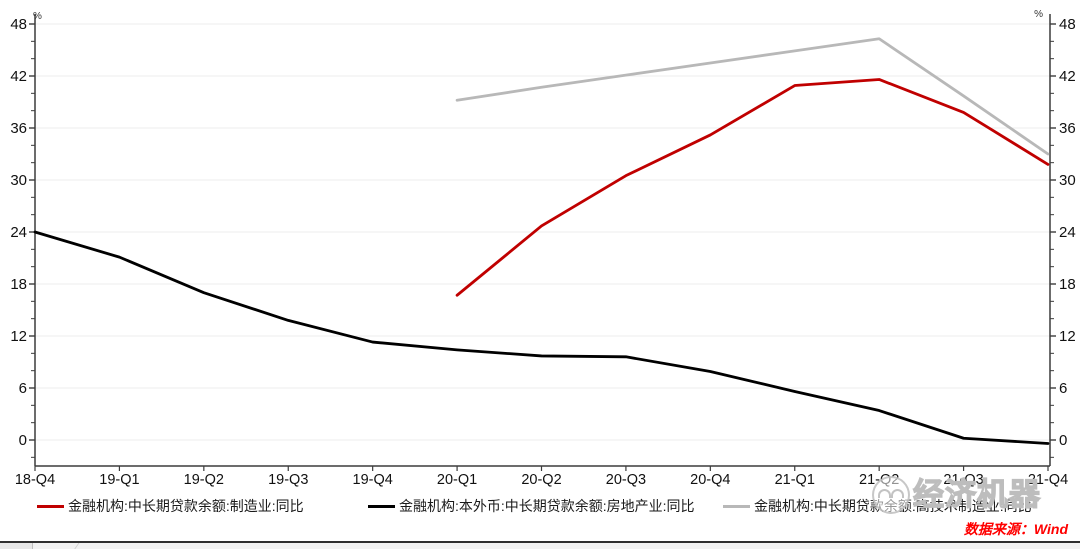 Image resolution: width=1080 pixels, height=549 pixels. Describe the element at coordinates (23, 440) in the screenshot. I see `y-tick-label-left: 0` at that location.